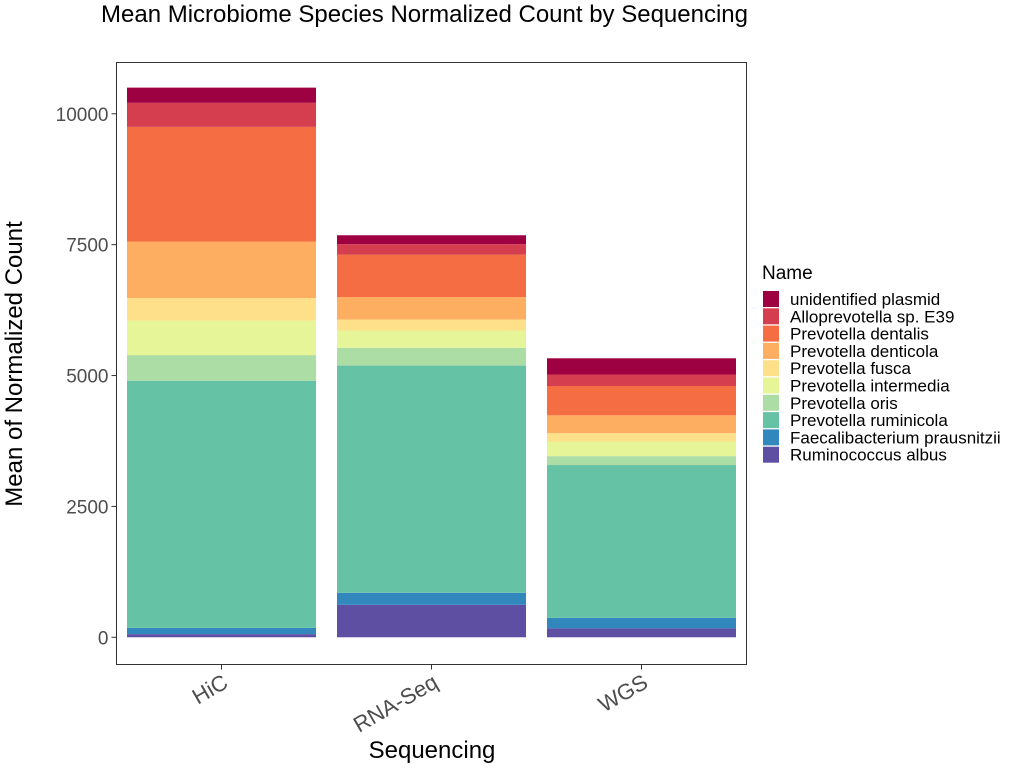  What do you see at coordinates (623, 693) in the screenshot?
I see `x-tick-label: WGS` at bounding box center [623, 693].